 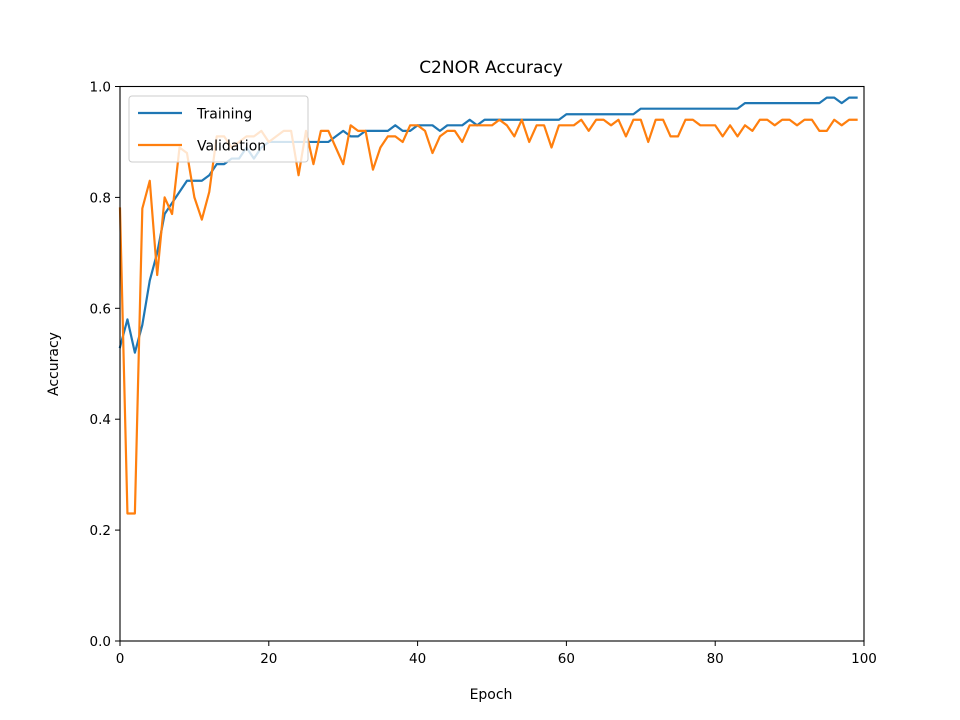 I want to click on x-axis-ticks: 0 20 40 60 80 100, so click(x=496, y=654).